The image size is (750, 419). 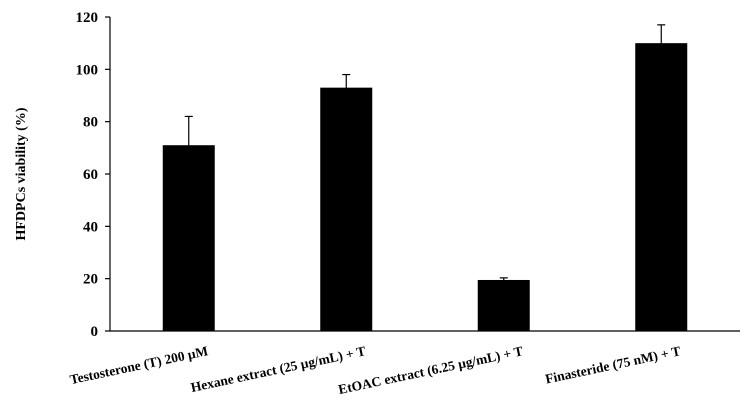 I want to click on y-ticks: 0 20 40 60 80 100 120, so click(x=93, y=175).